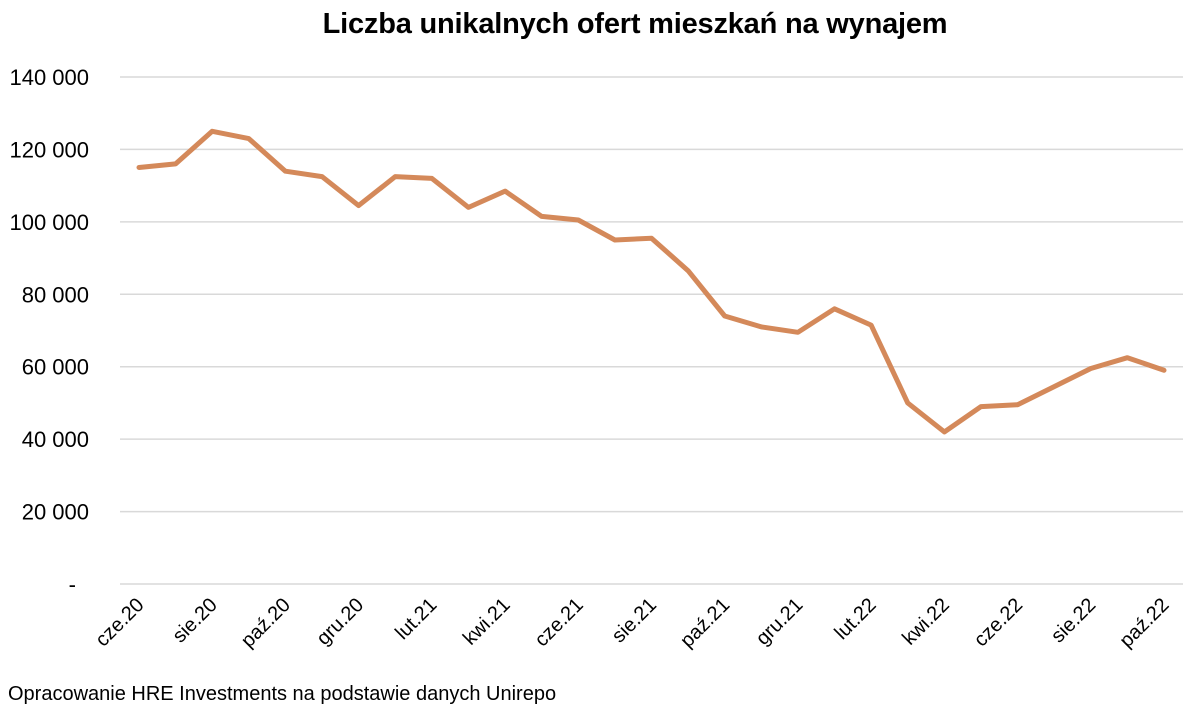 The image size is (1200, 712). What do you see at coordinates (1145, 623) in the screenshot?
I see `x-tick-label: paź.22` at bounding box center [1145, 623].